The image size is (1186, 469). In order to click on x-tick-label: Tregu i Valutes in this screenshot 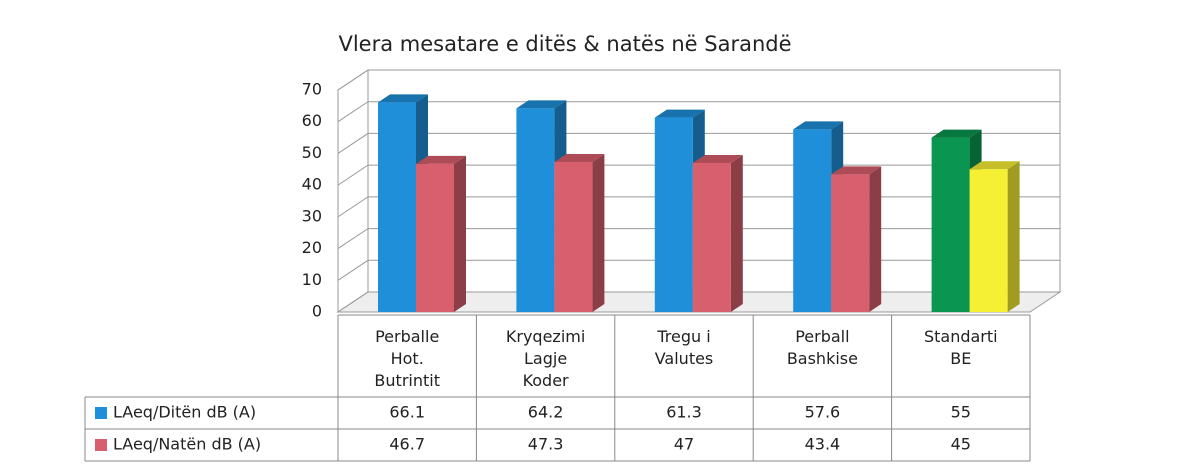, I will do `click(684, 347)`.